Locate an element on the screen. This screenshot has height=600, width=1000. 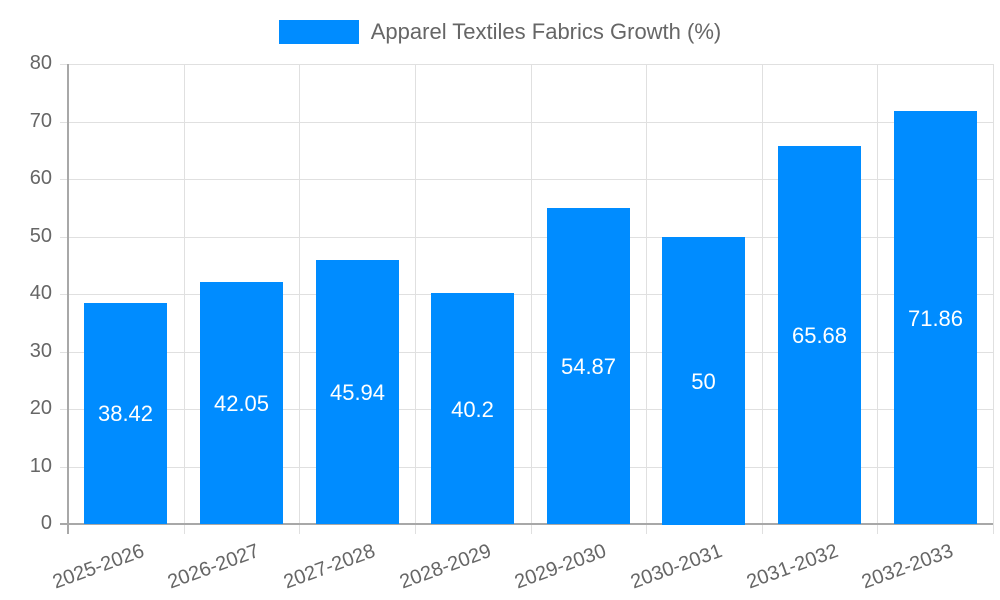
bar-value-label: 65.68 is located at coordinates (819, 335).